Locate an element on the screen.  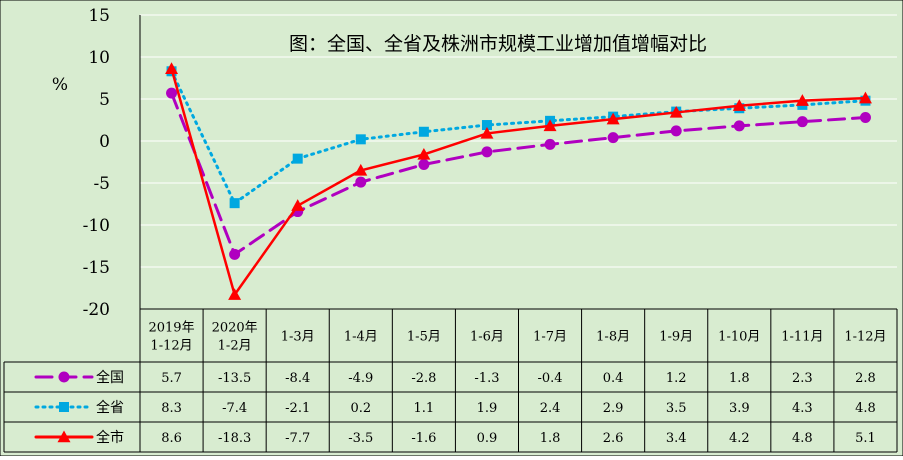
x-tick-label: 1-10月 is located at coordinates (739, 337).